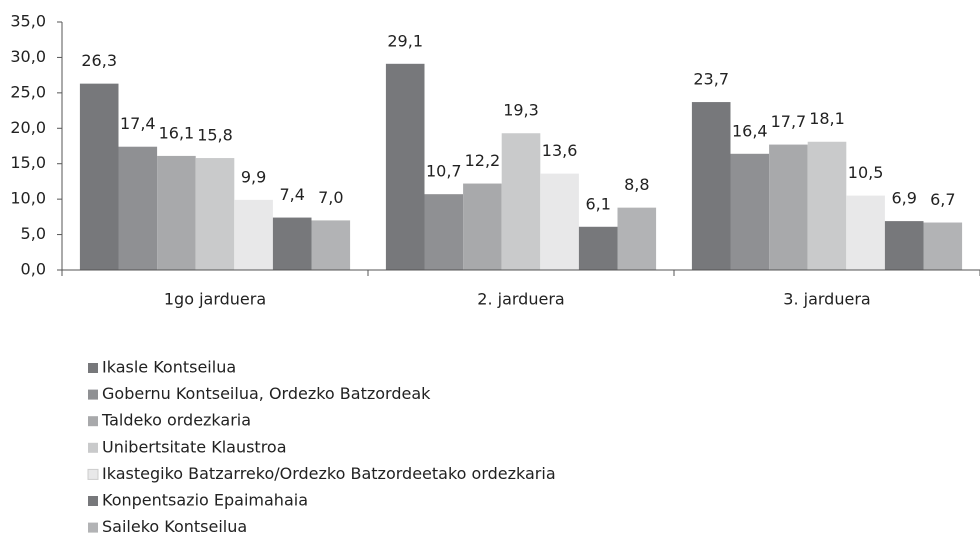  What do you see at coordinates (560, 150) in the screenshot?
I see `value-label: 13,6` at bounding box center [560, 150].